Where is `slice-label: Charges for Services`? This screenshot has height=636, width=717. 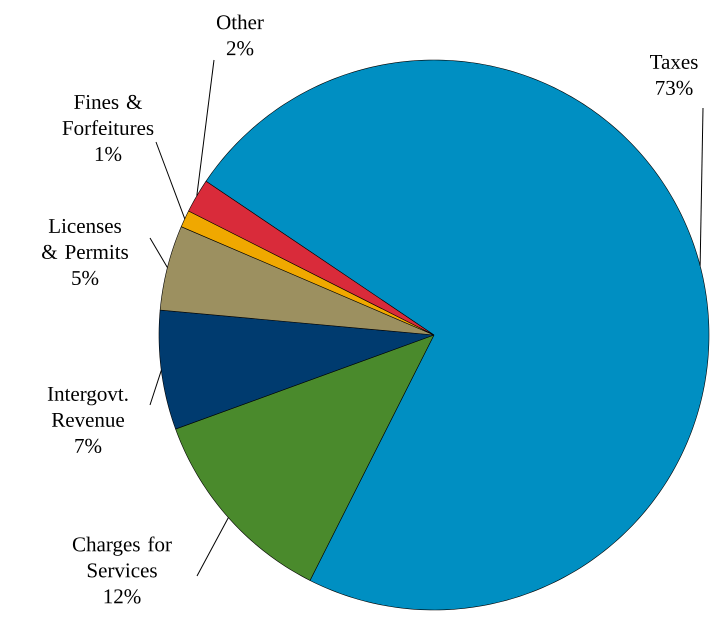
slice-label: Charges for Services is located at coordinates (122, 557).